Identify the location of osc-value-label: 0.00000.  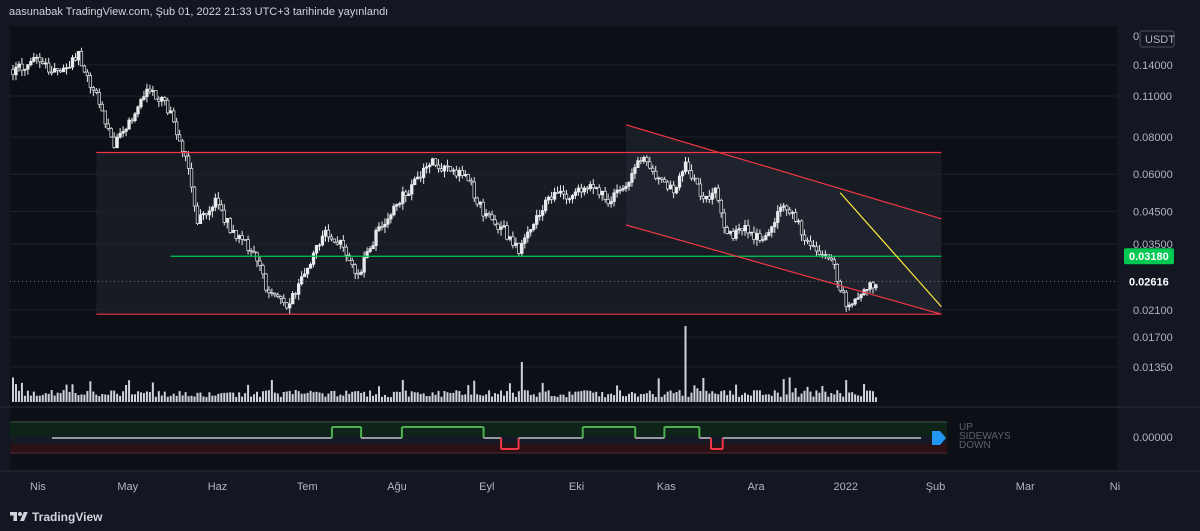
(1153, 438).